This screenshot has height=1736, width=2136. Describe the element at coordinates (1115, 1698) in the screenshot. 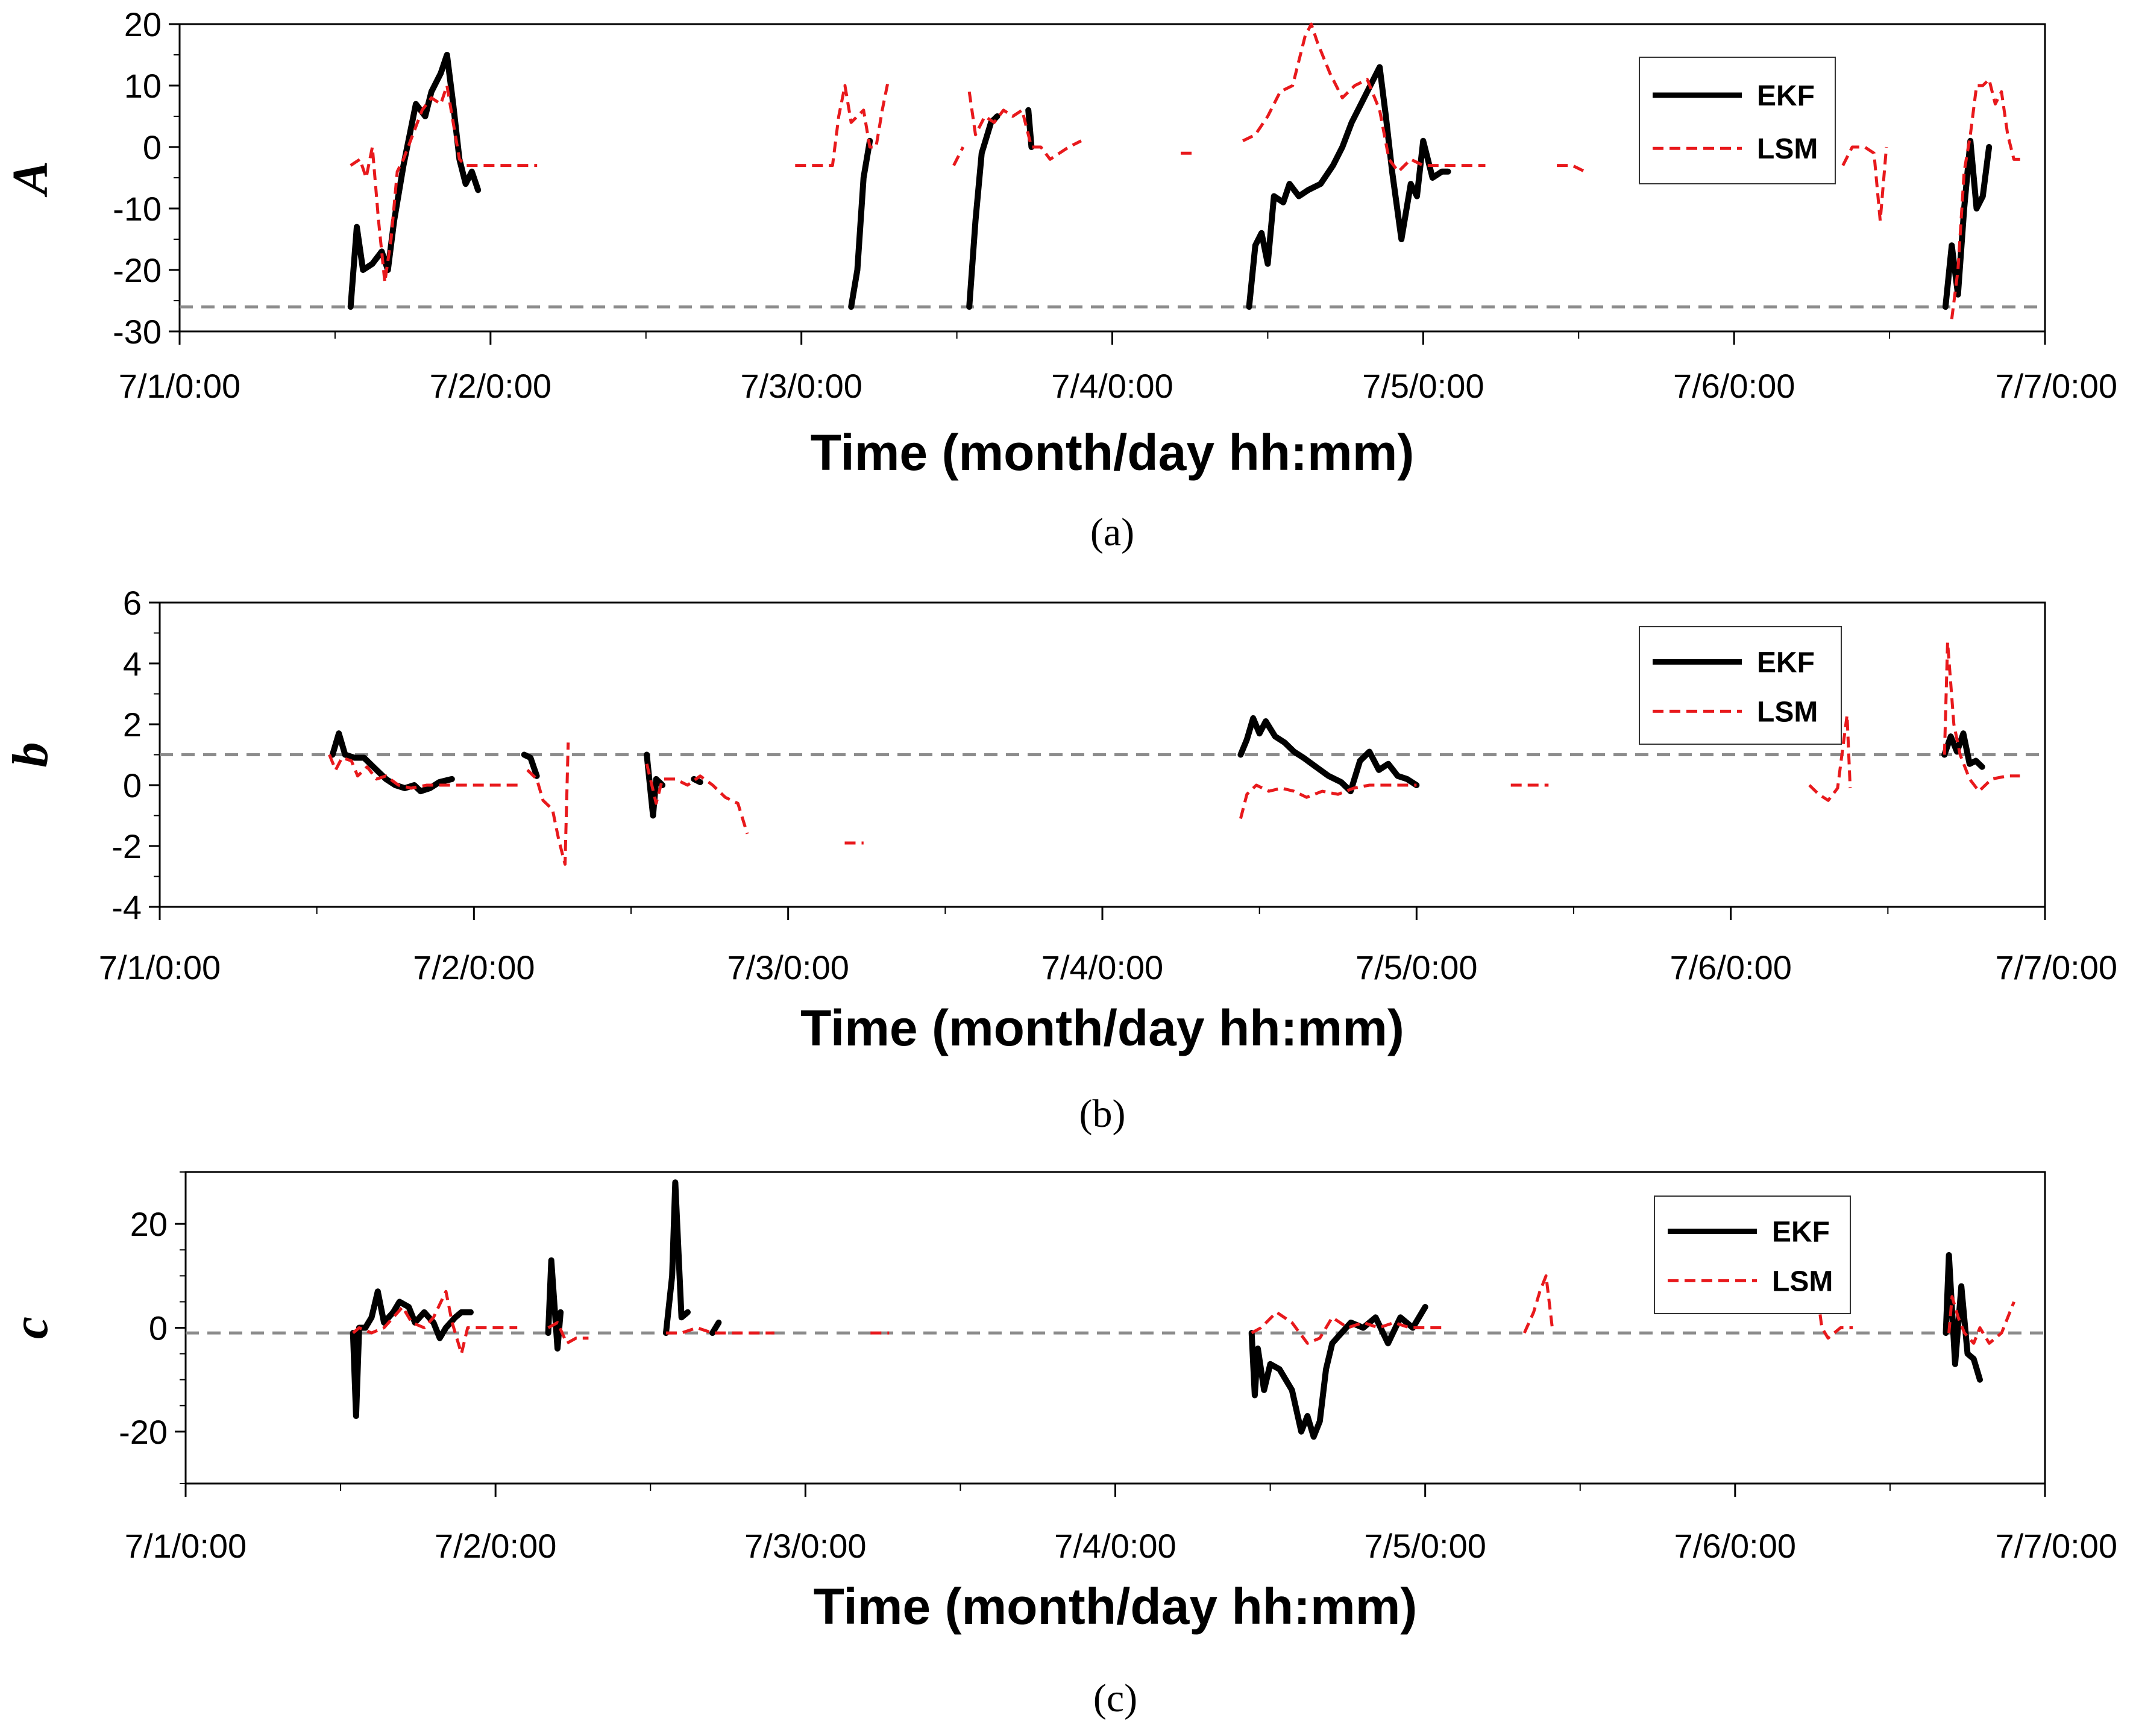

I see `panel-caption: (c)` at that location.